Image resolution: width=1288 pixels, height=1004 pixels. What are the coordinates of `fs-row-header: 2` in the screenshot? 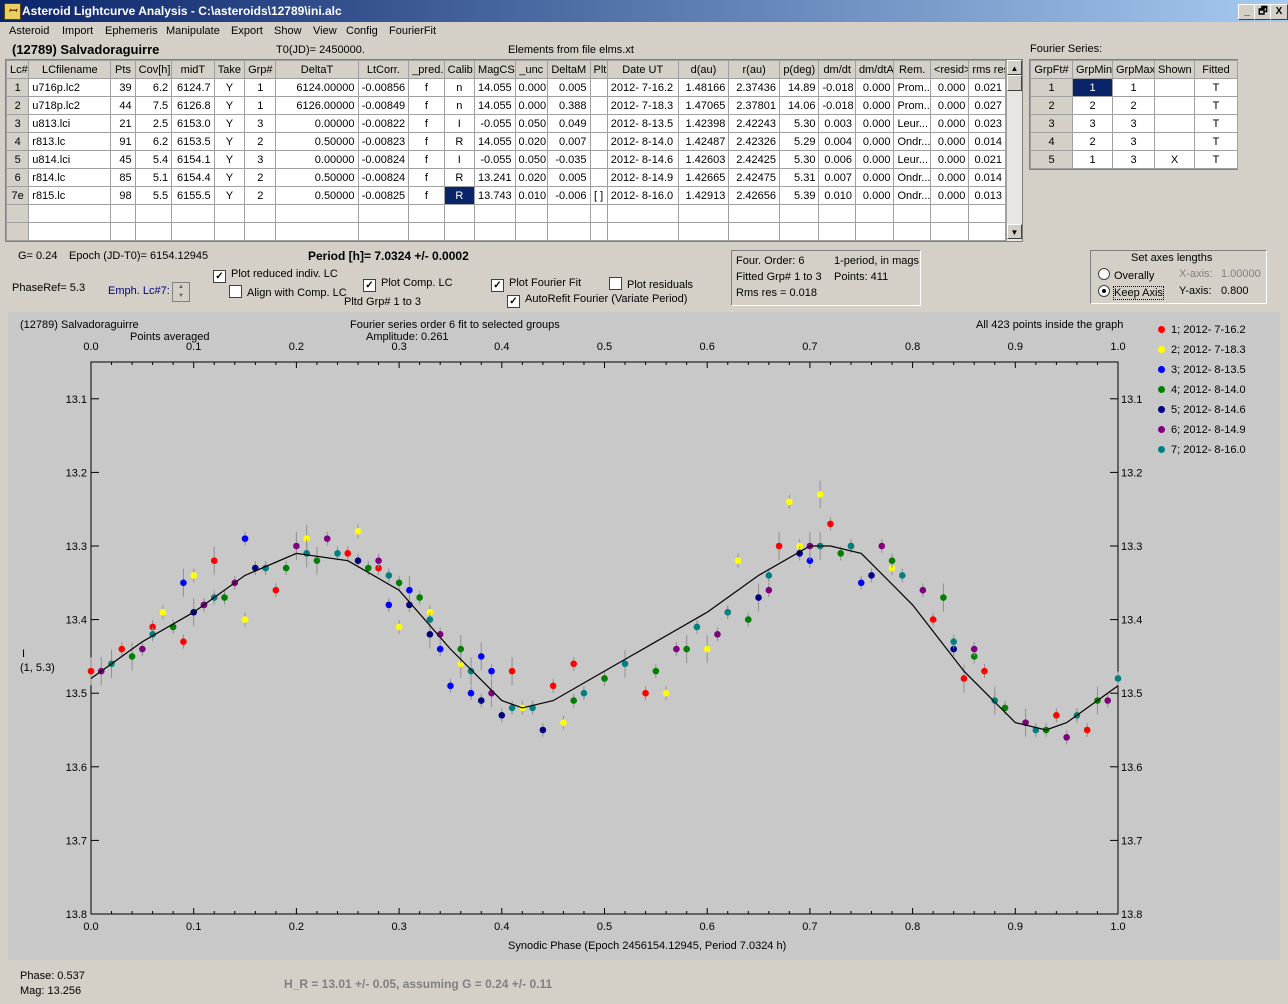 It's located at (1051, 105).